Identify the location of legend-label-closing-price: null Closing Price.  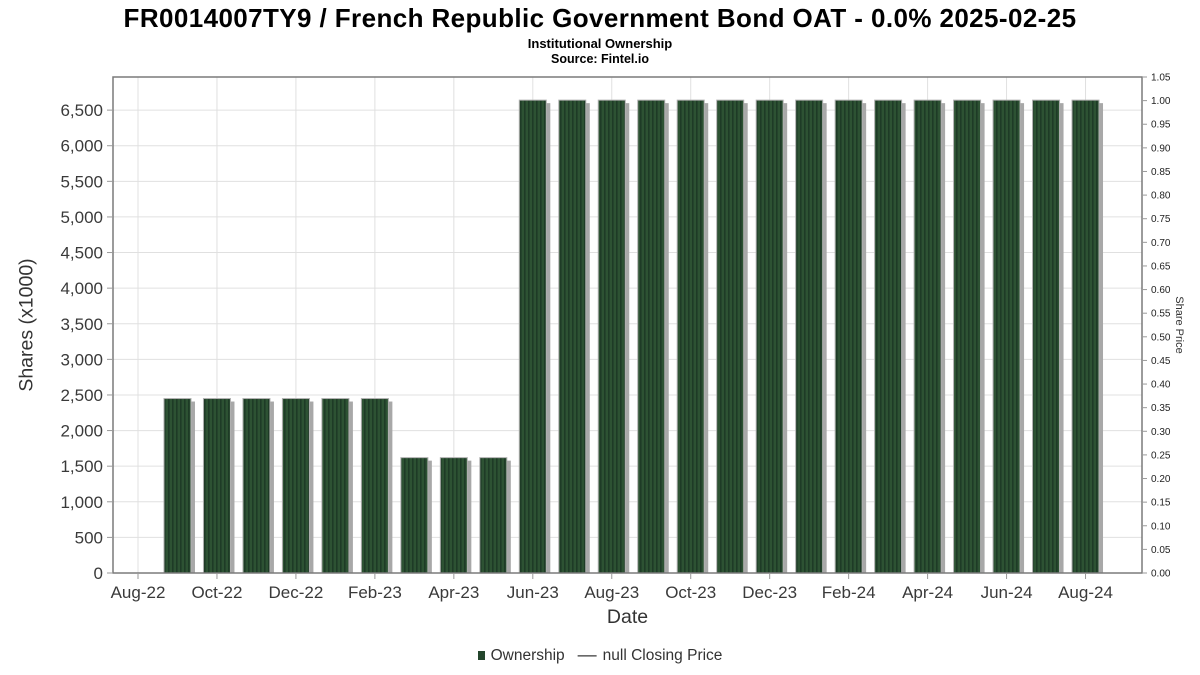
(662, 655).